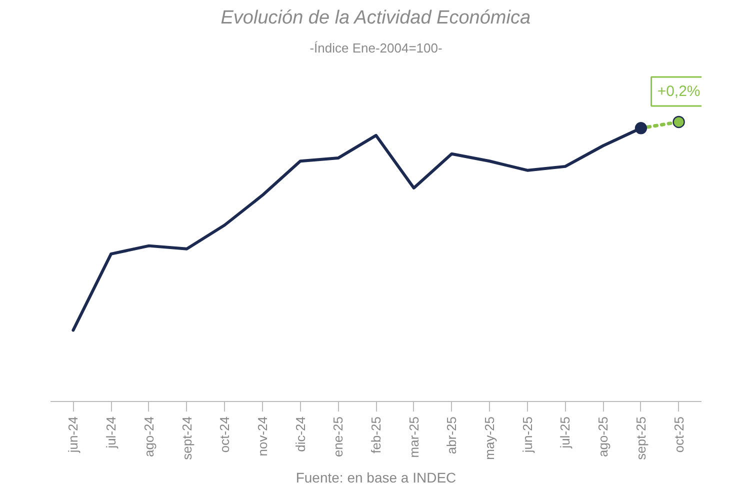 This screenshot has height=490, width=743. I want to click on x-tick-label: mar-25, so click(414, 437).